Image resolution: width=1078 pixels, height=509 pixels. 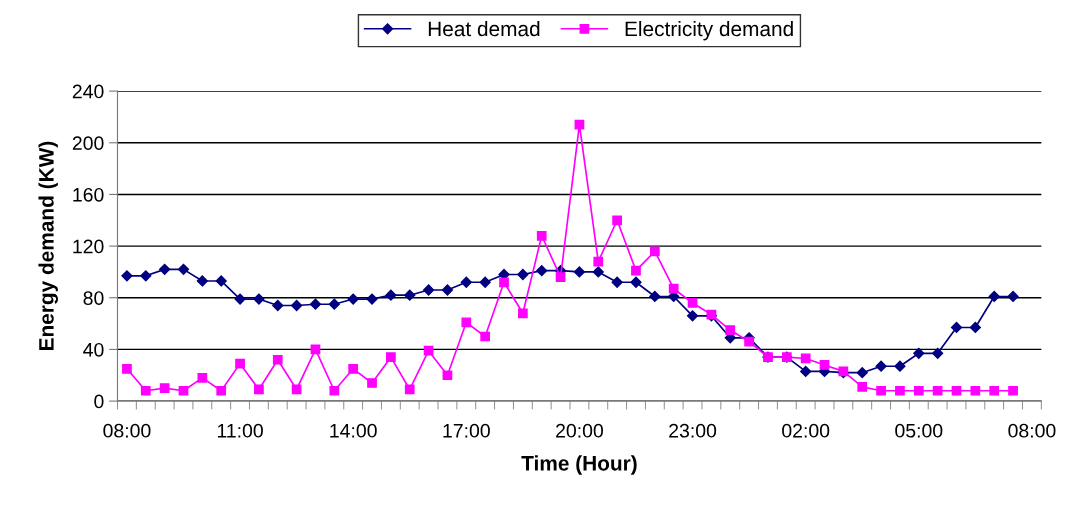 What do you see at coordinates (88, 91) in the screenshot?
I see `y-tick-label: 240` at bounding box center [88, 91].